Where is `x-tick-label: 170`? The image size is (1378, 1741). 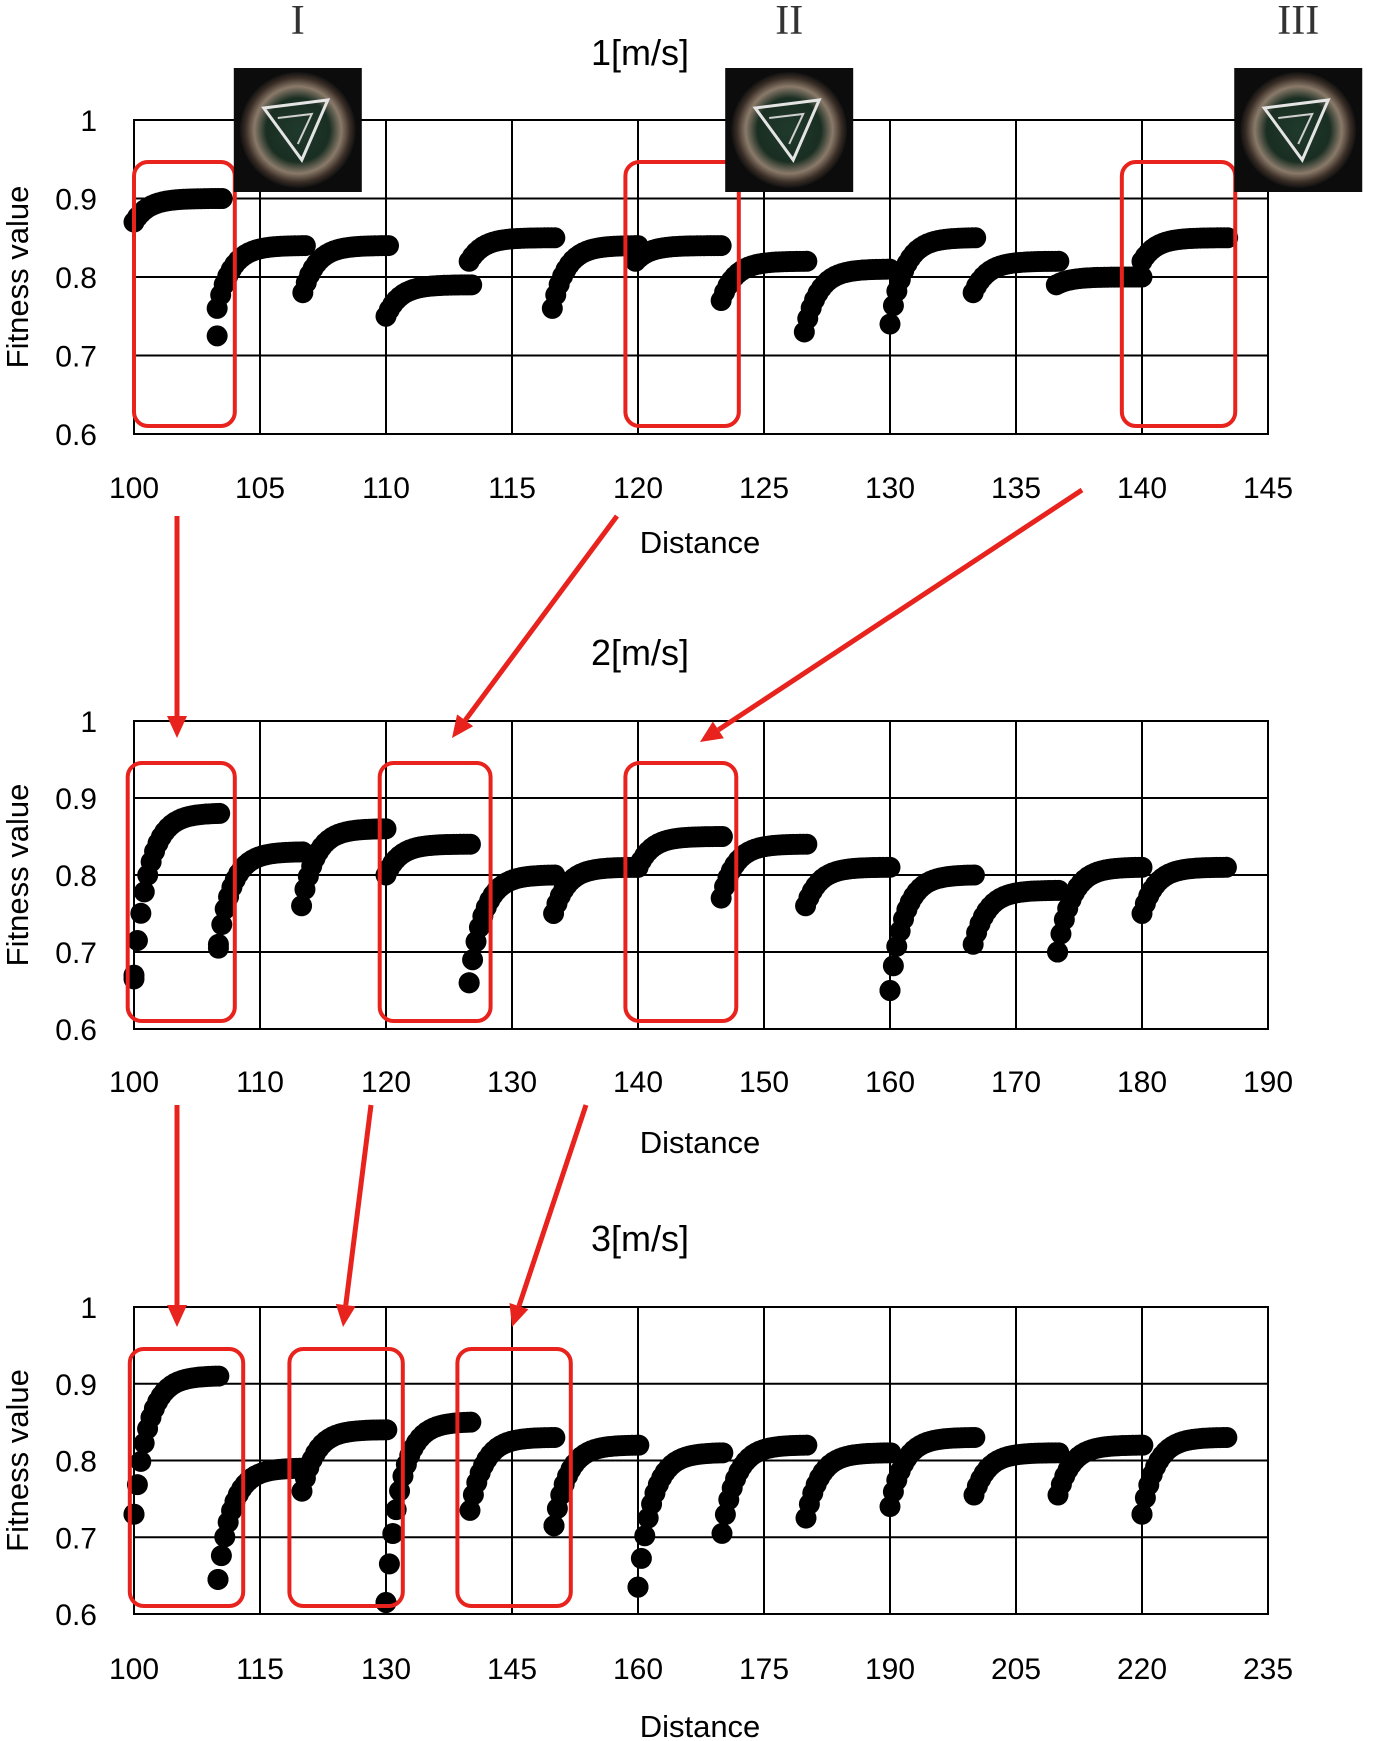
x-tick-label: 170 is located at coordinates (1016, 1082).